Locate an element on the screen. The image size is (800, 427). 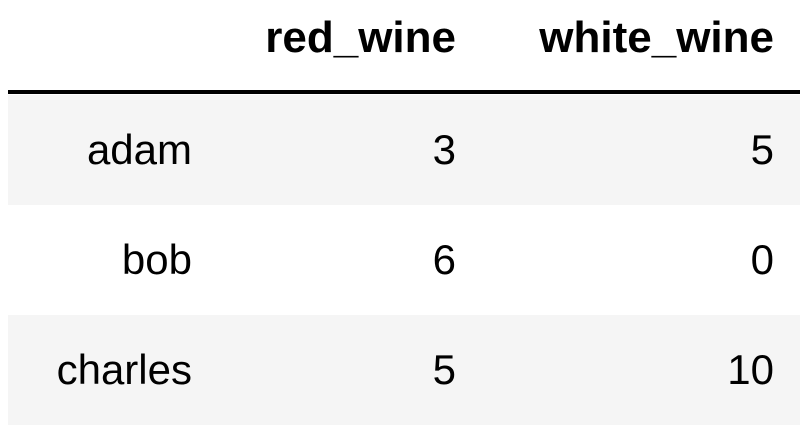
cell-white-wine: 5 is located at coordinates (762, 149).